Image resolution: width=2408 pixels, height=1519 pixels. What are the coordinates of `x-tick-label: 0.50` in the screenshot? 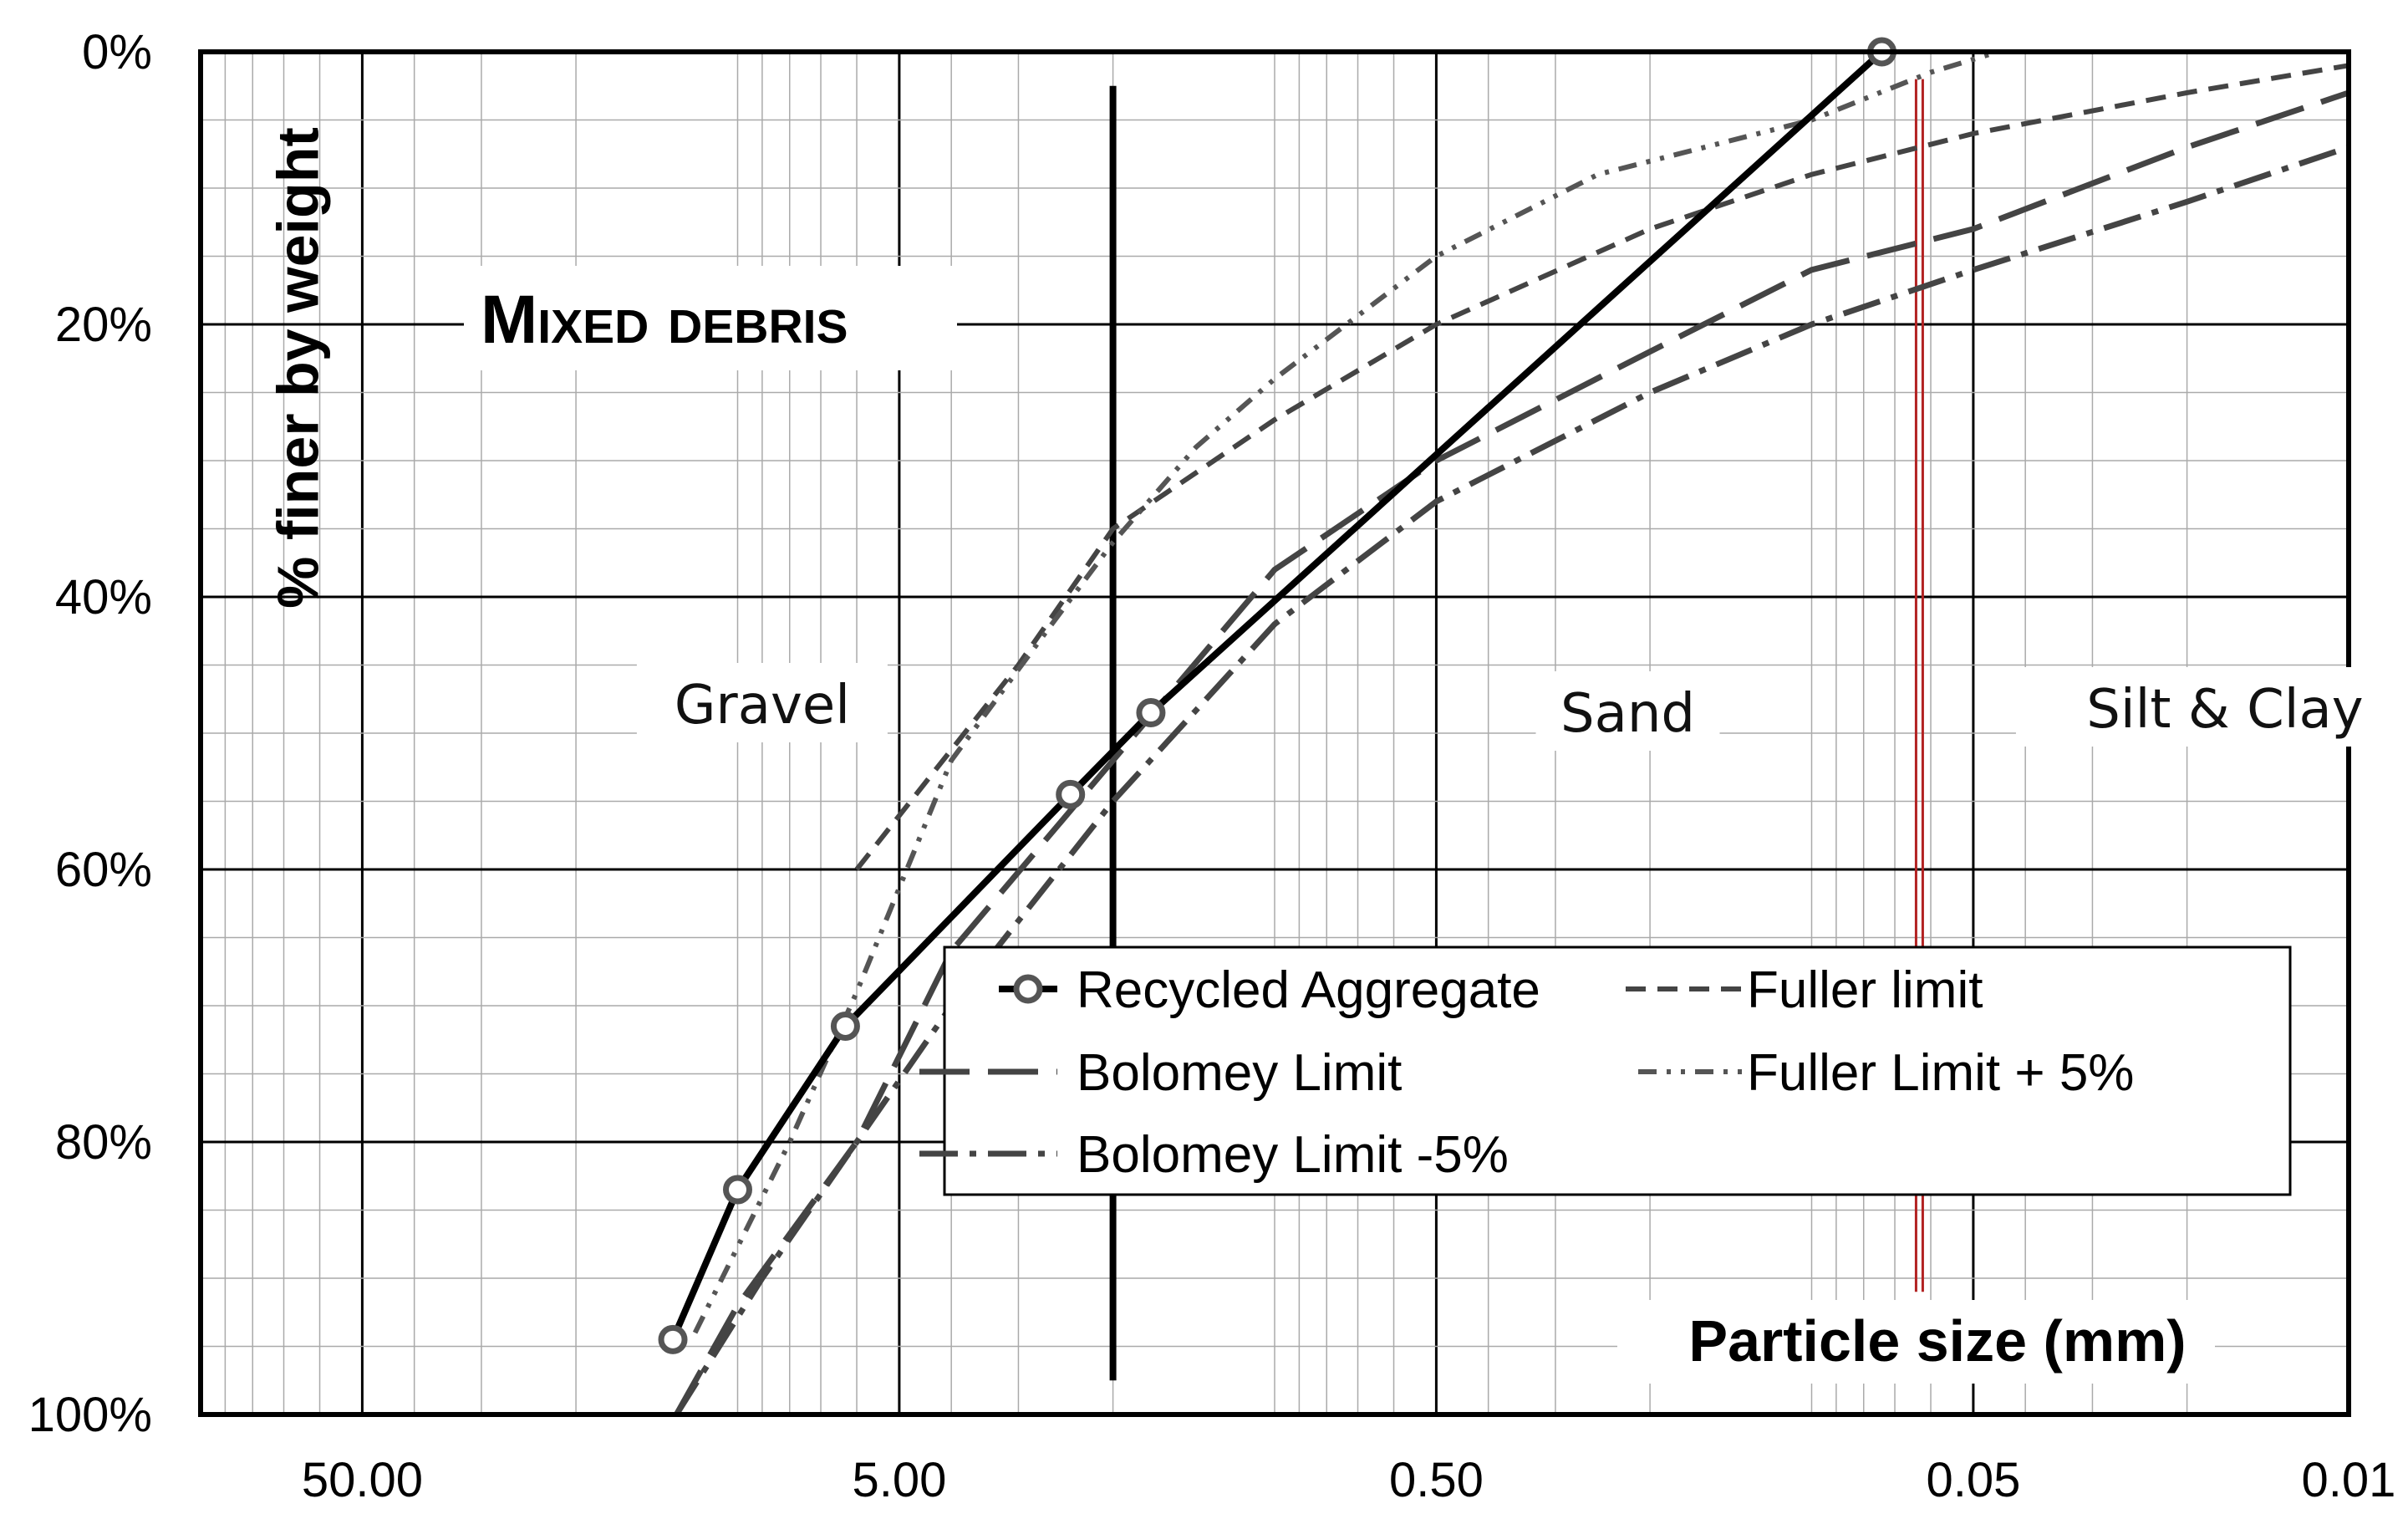 It's located at (1436, 1480).